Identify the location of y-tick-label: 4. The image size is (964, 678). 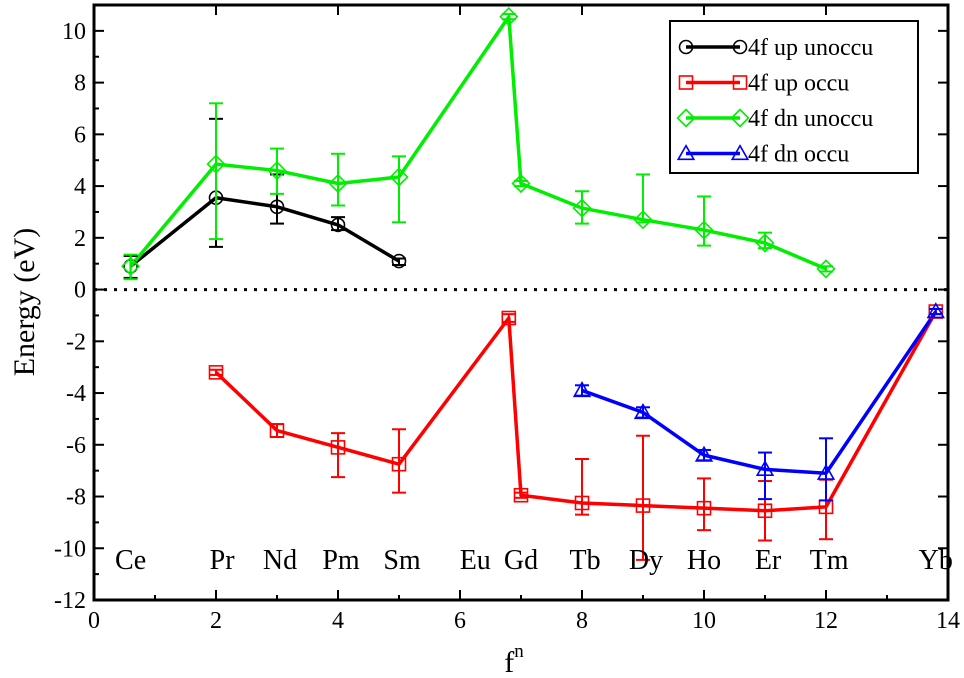
(80, 187).